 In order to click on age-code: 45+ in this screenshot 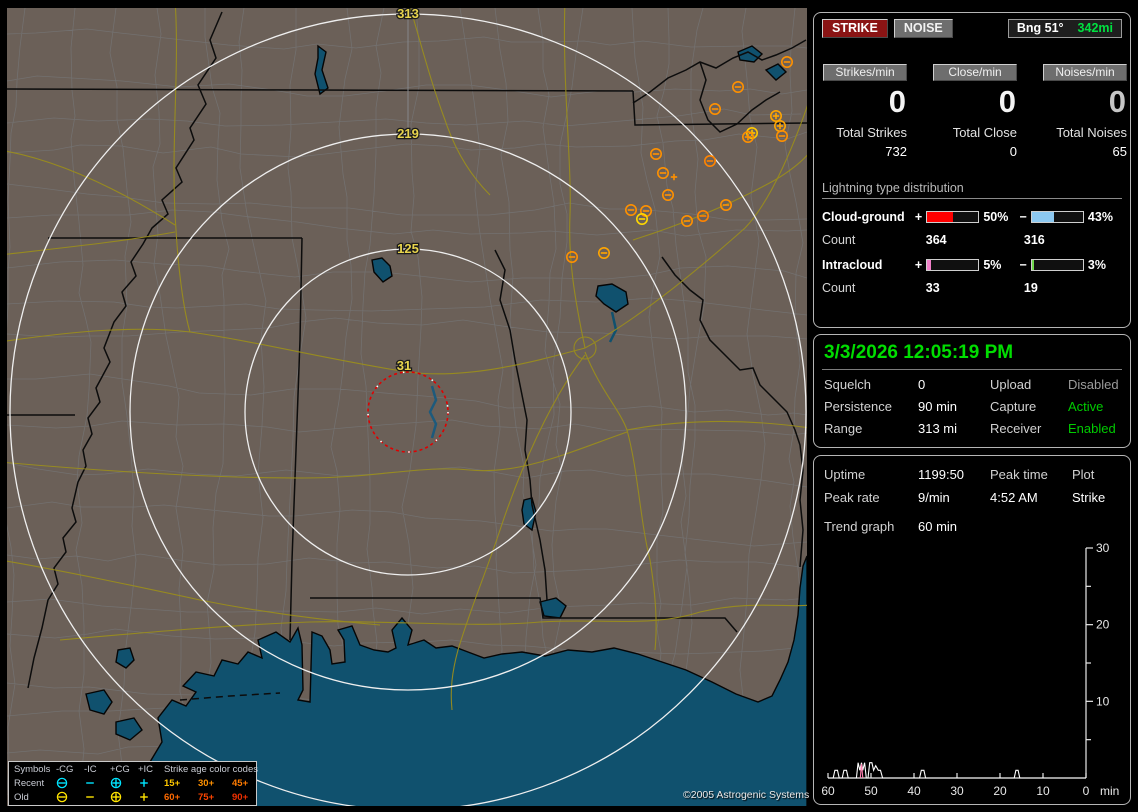, I will do `click(240, 783)`.